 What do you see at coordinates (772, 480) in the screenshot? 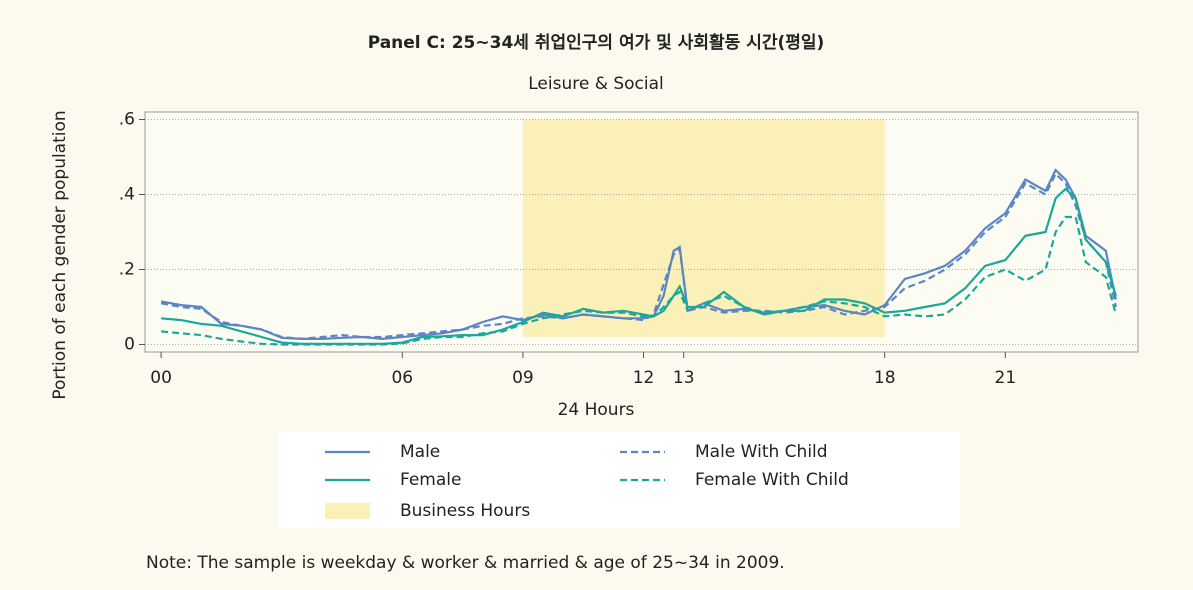
I see `legend-label: Female With Child` at bounding box center [772, 480].